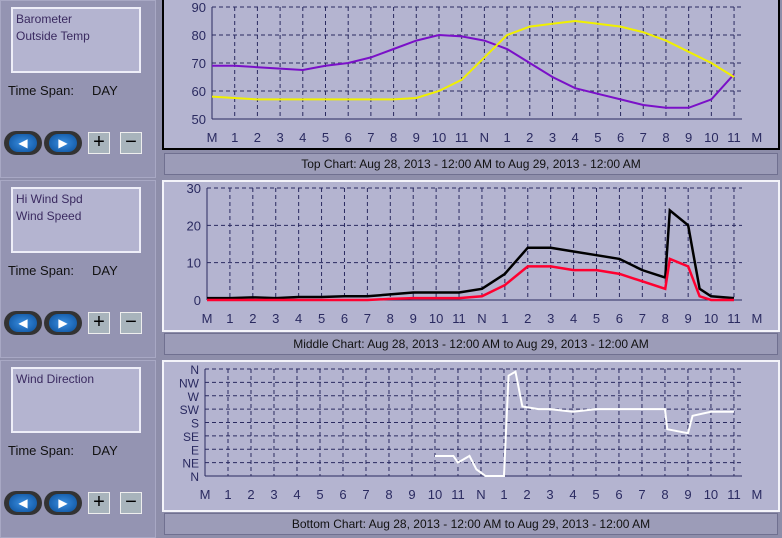  What do you see at coordinates (189, 383) in the screenshot?
I see `y-tick-label: NW` at bounding box center [189, 383].